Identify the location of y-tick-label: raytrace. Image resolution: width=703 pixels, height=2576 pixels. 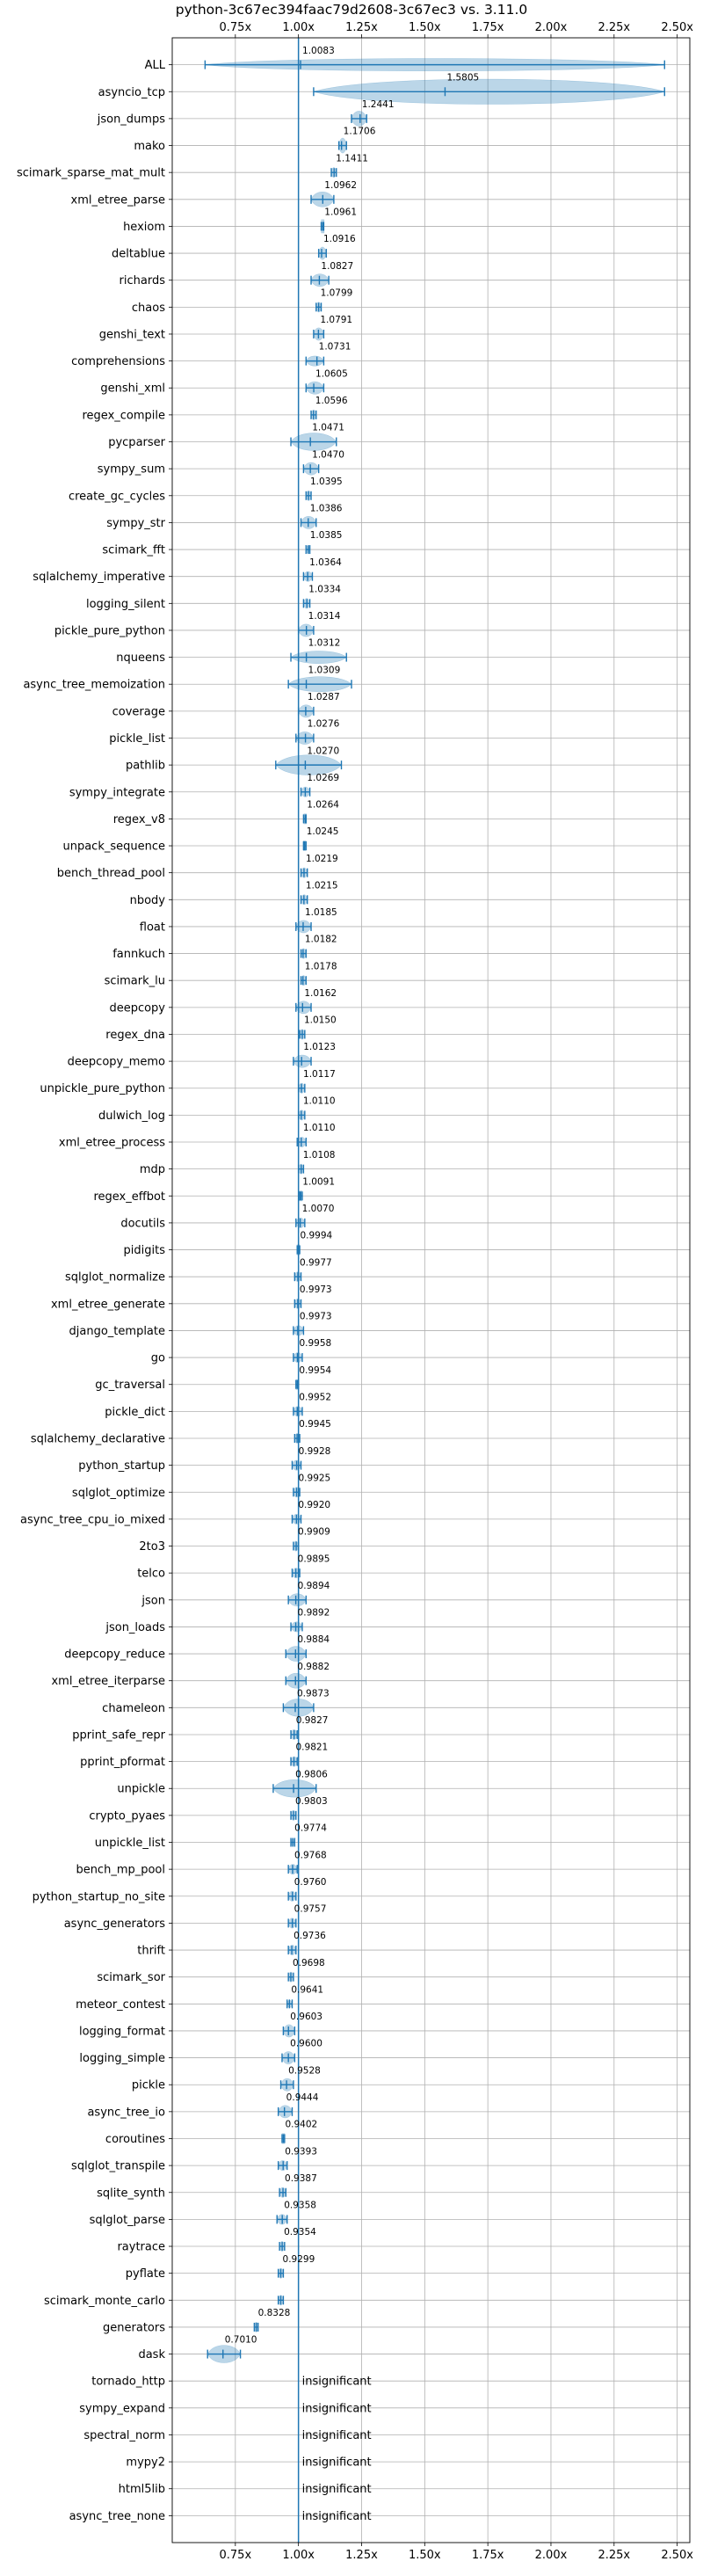
(141, 2247).